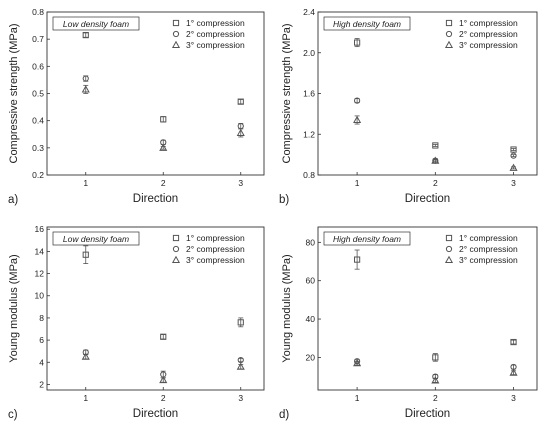 Image resolution: width=550 pixels, height=426 pixels. I want to click on y-tick-label: 6, so click(41, 340).